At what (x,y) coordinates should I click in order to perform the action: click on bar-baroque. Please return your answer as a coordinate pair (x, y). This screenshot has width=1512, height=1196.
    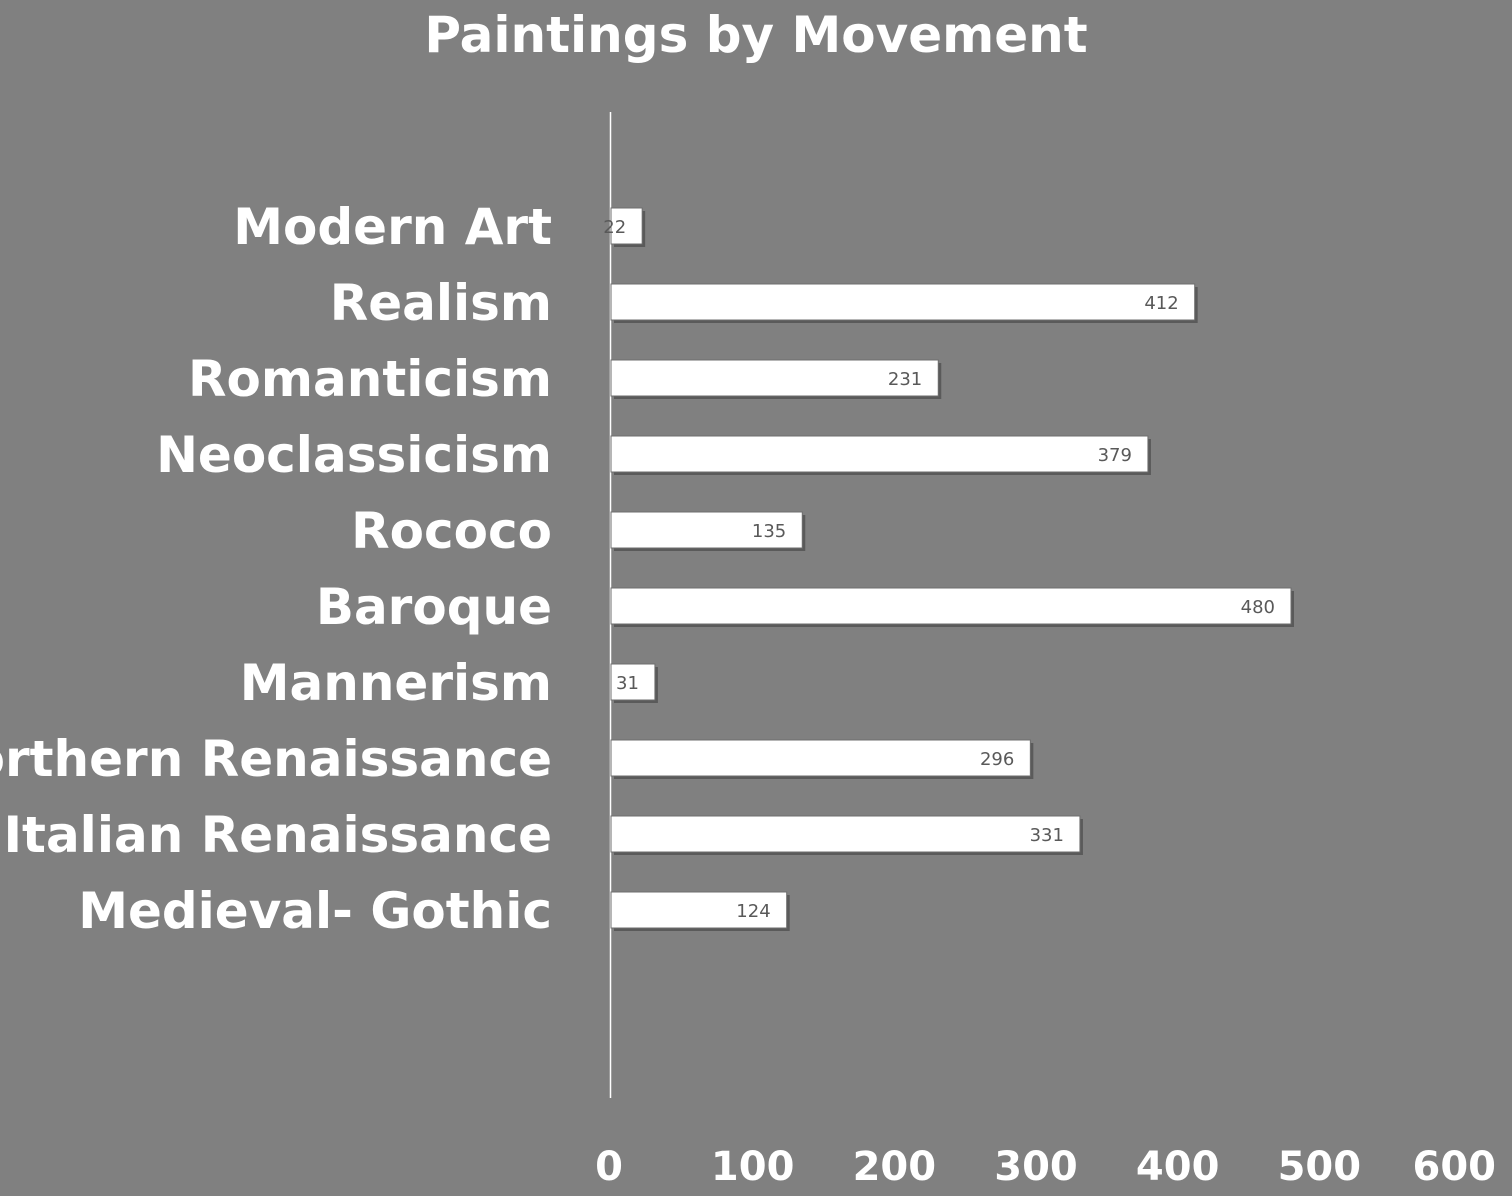
    Looking at the image, I should click on (951, 606).